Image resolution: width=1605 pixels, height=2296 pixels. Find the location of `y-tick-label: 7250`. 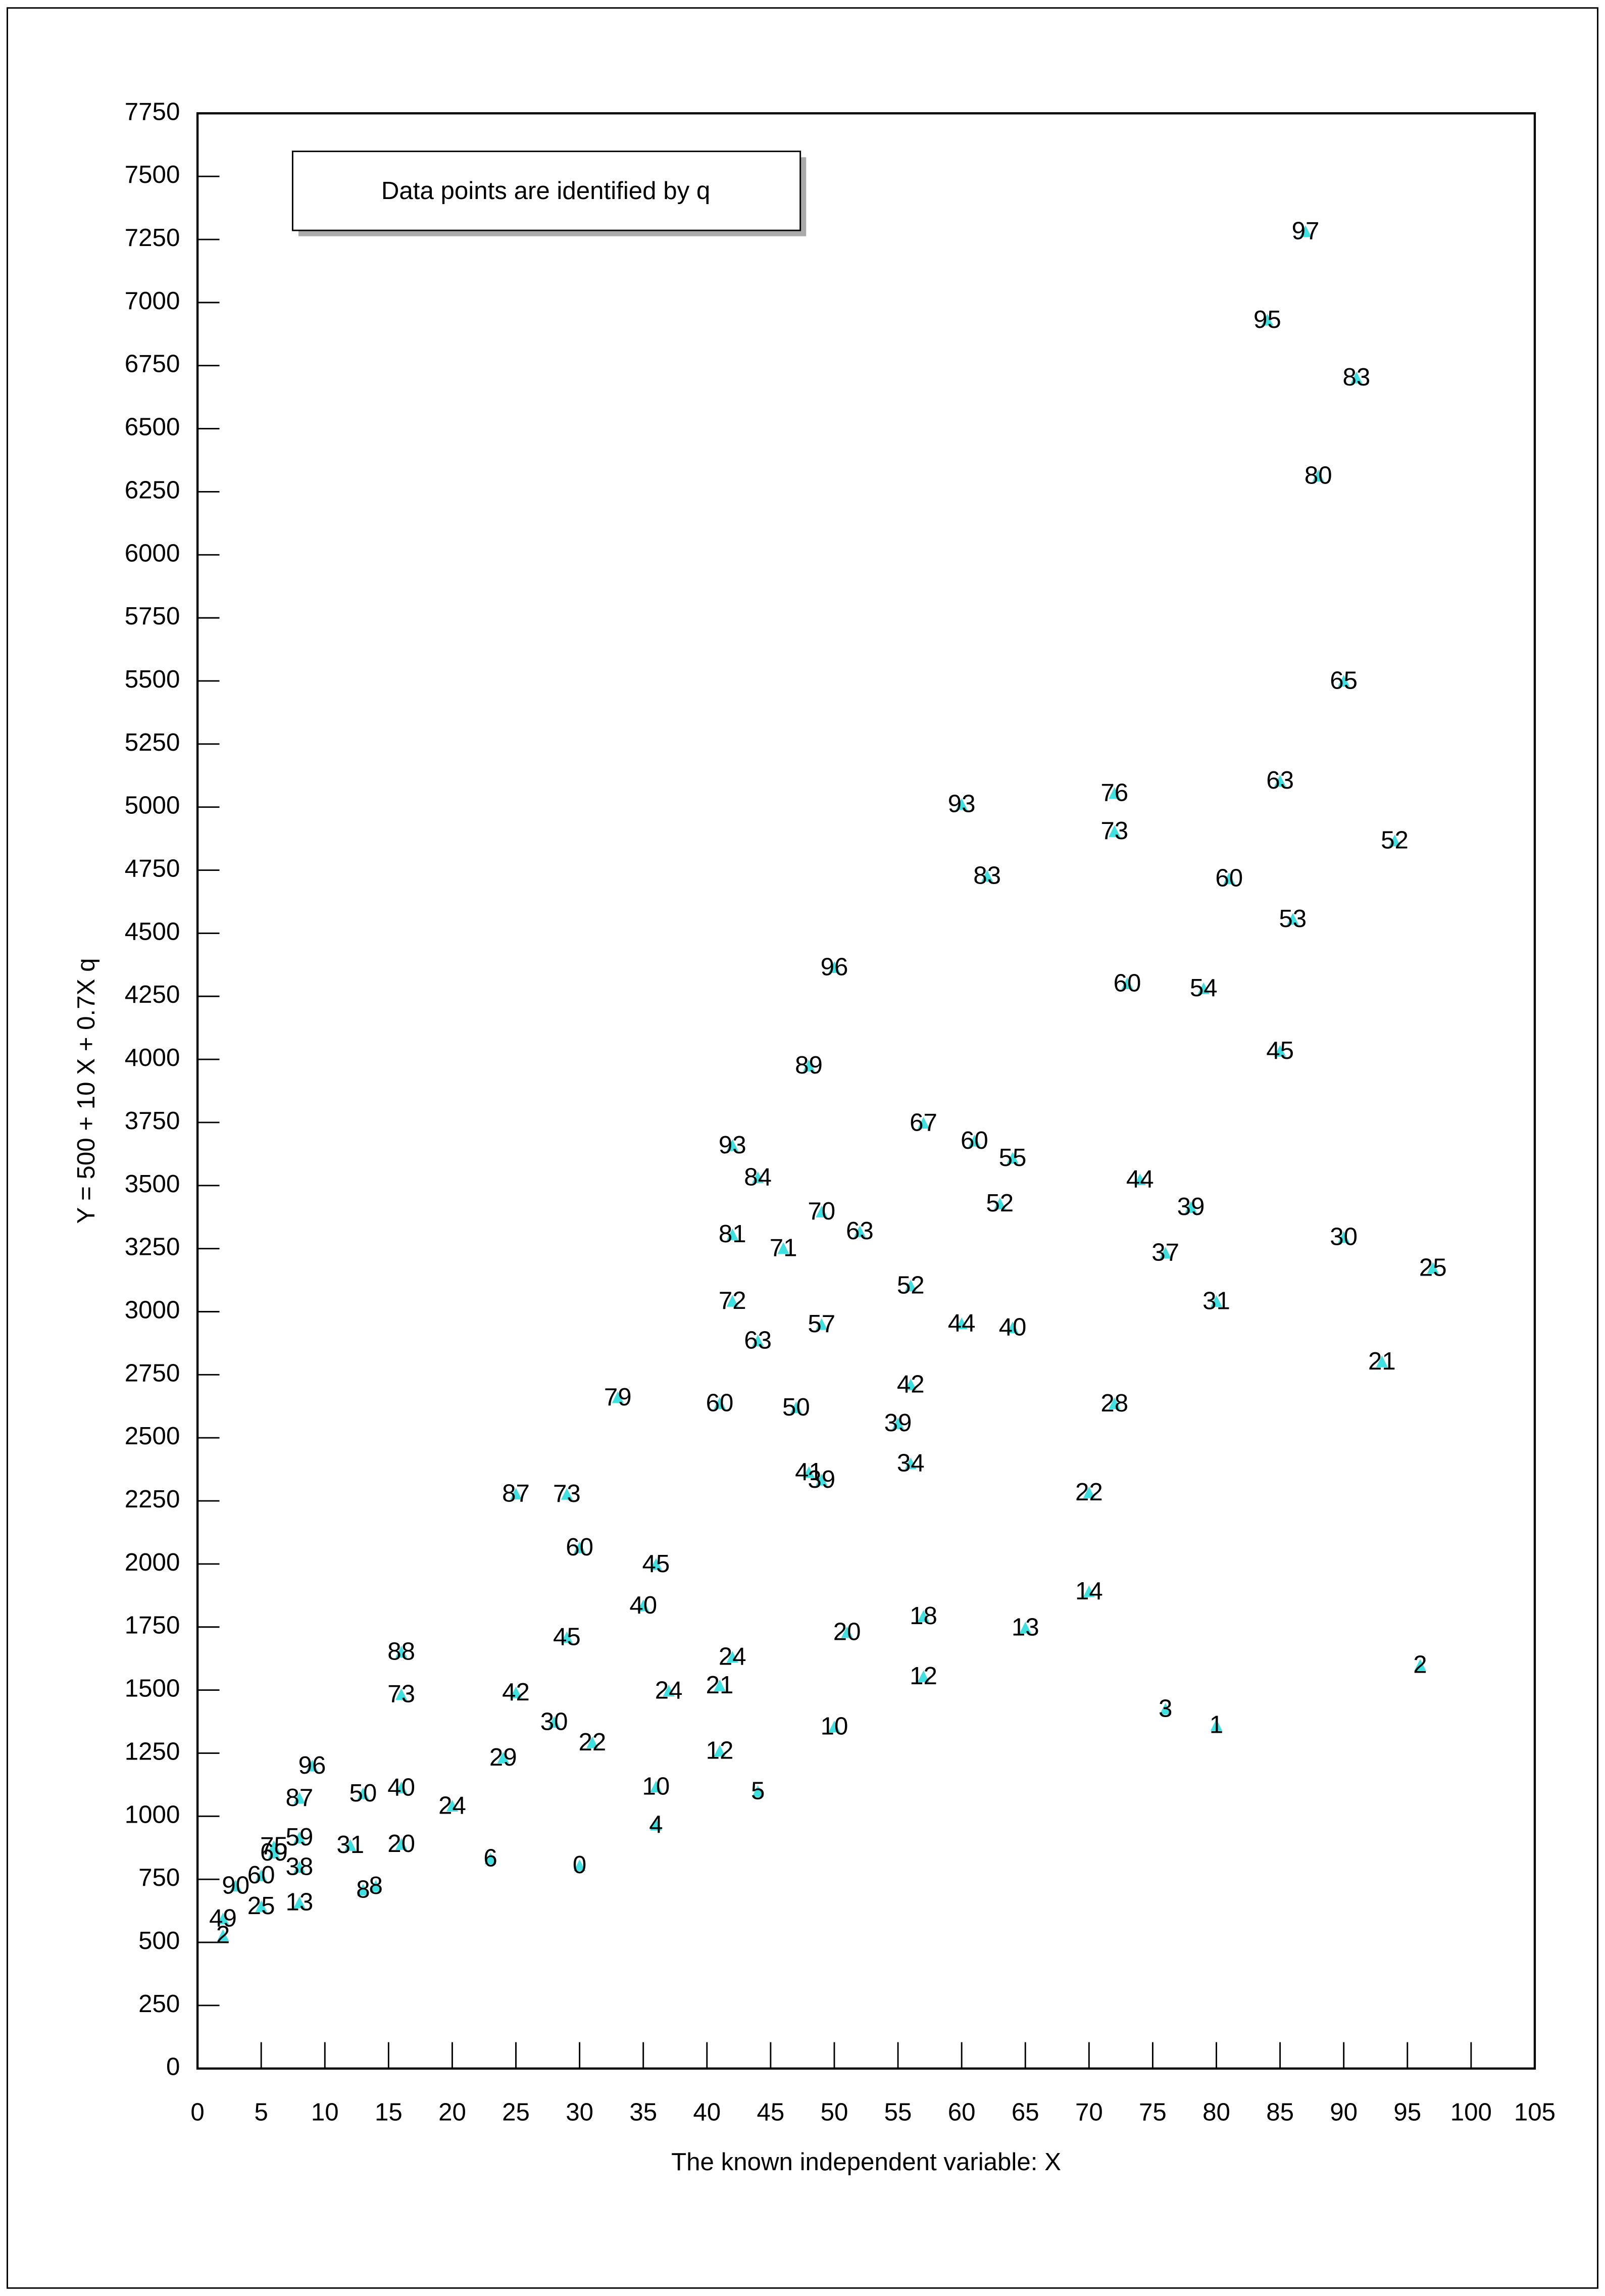

y-tick-label: 7250 is located at coordinates (152, 238).